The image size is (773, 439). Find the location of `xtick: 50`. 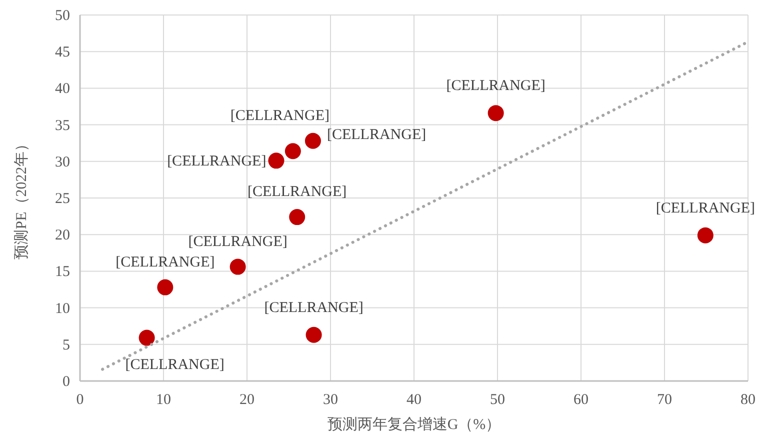

xtick: 50 is located at coordinates (497, 400).